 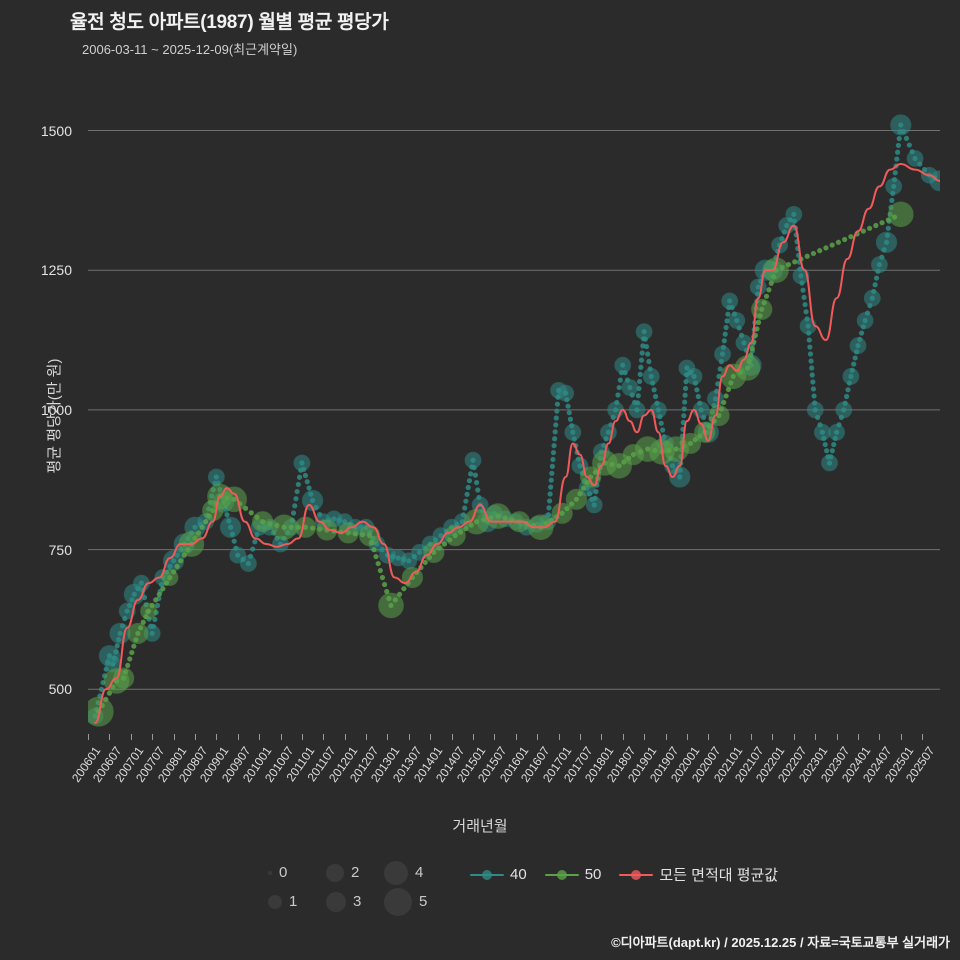 I want to click on series-legend-item: 모든 면적대 평균값, so click(x=698, y=874).